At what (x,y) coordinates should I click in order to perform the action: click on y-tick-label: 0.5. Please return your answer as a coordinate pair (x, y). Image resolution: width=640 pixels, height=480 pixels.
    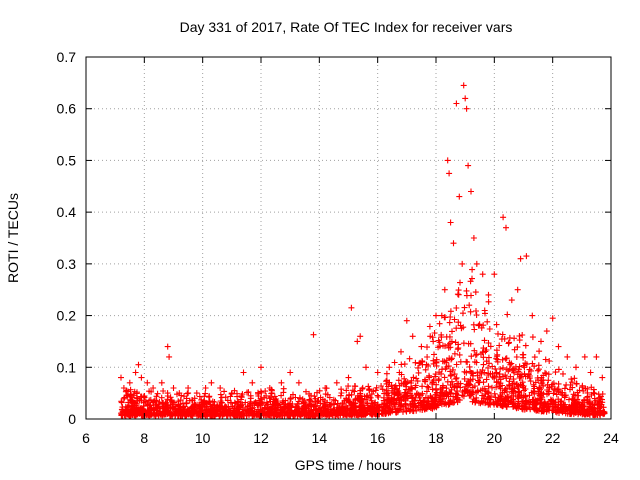
    Looking at the image, I should click on (67, 160).